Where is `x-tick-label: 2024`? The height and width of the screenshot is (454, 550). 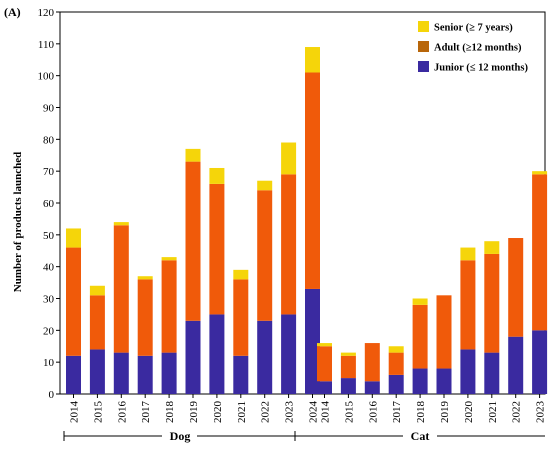 x-tick-label: 2024 is located at coordinates (314, 412).